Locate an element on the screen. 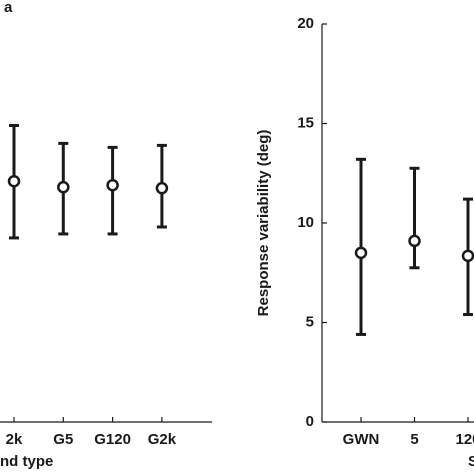 Image resolution: width=474 pixels, height=474 pixels. y-tick-label: 20 is located at coordinates (305, 23).